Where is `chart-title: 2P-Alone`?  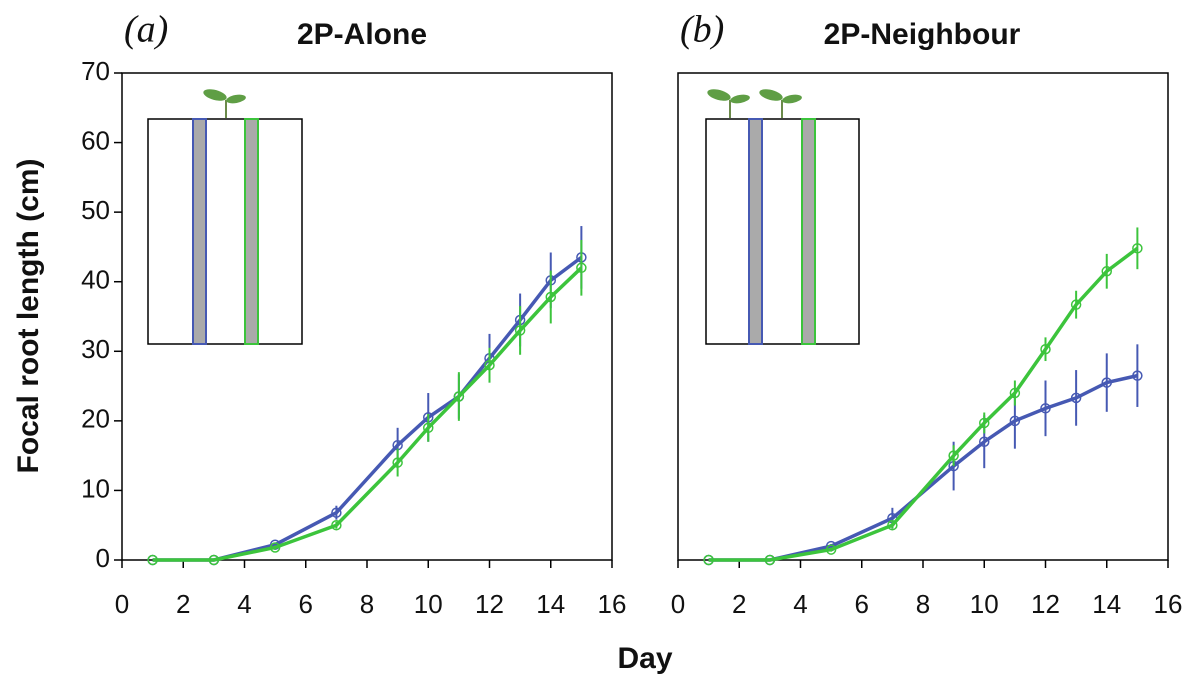 chart-title: 2P-Alone is located at coordinates (362, 34).